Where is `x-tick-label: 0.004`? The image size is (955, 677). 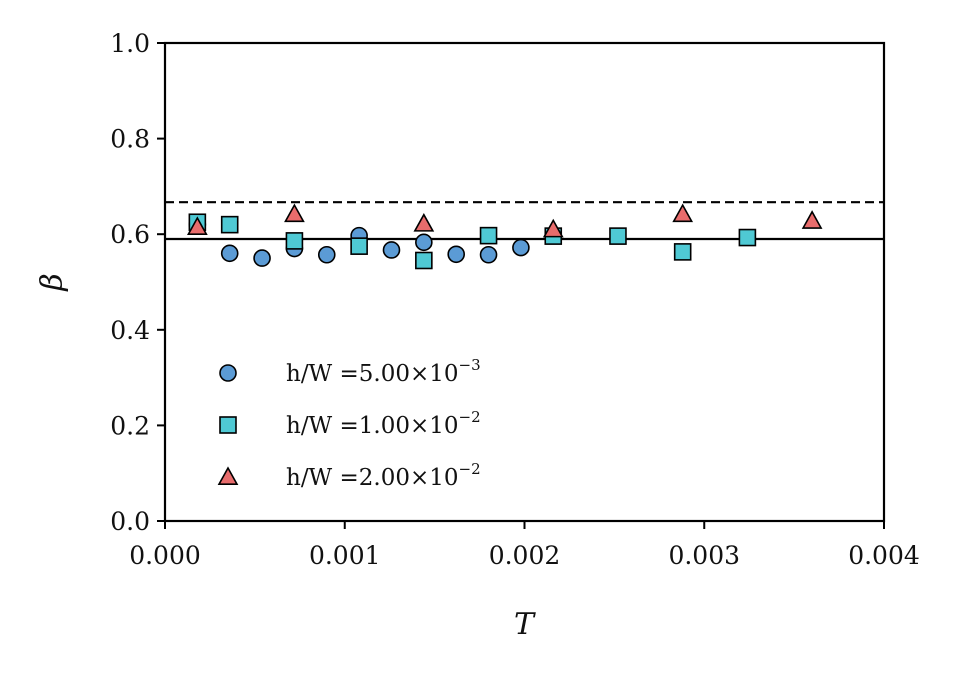 x-tick-label: 0.004 is located at coordinates (884, 555).